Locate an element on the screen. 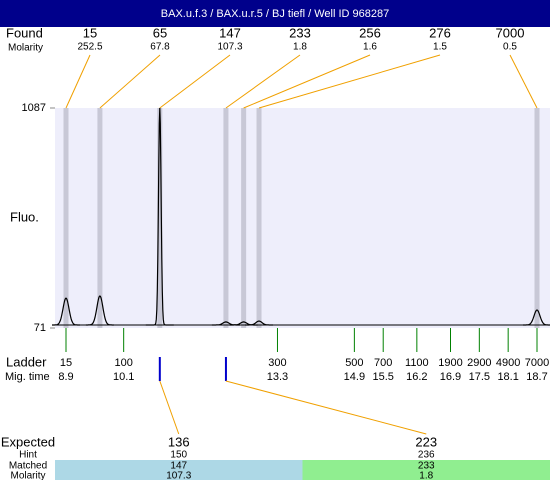 The image size is (550, 480). matched-size: 233 is located at coordinates (426, 466).